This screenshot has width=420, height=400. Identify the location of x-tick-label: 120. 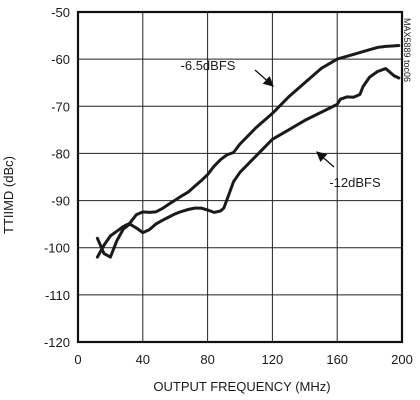
(273, 359).